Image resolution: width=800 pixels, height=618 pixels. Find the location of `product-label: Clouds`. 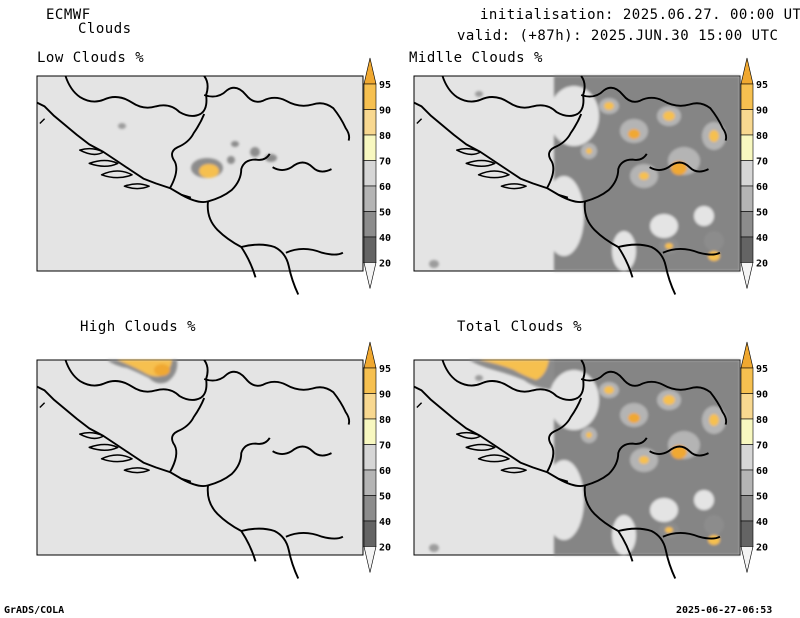

product-label: Clouds is located at coordinates (105, 29).